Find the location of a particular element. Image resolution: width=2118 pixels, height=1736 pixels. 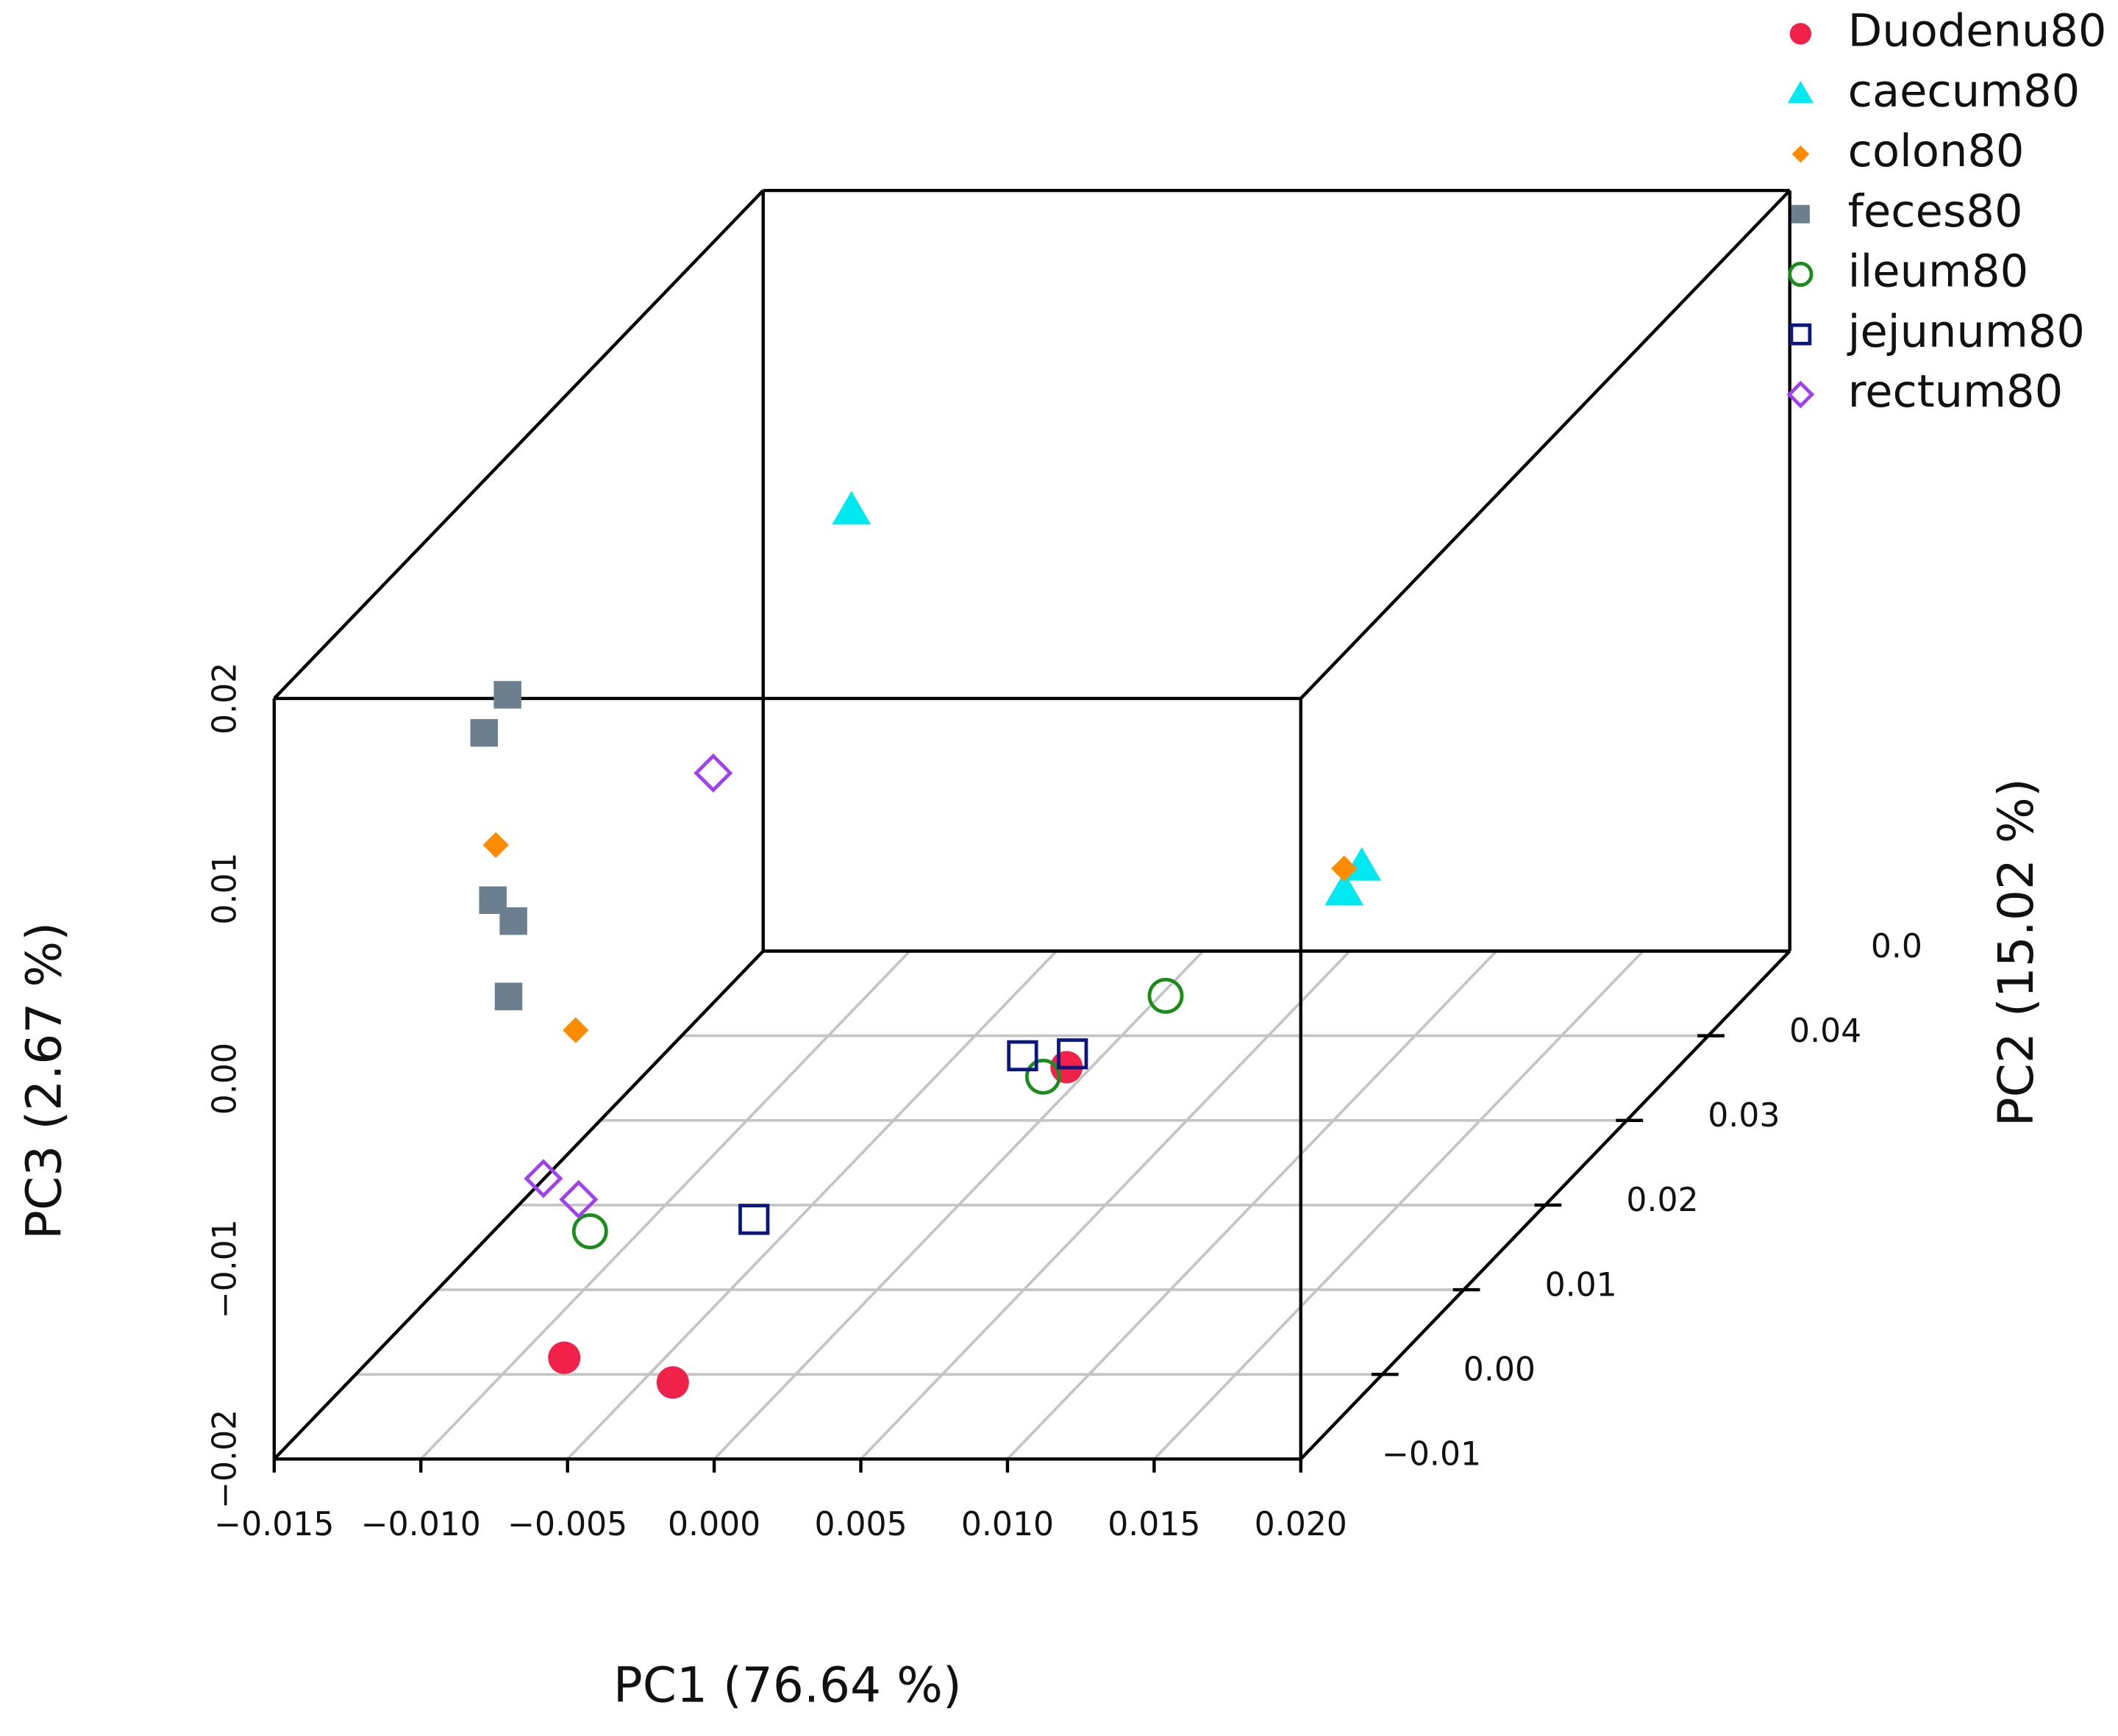

z-tick-label: −0.01 is located at coordinates (225, 1268).